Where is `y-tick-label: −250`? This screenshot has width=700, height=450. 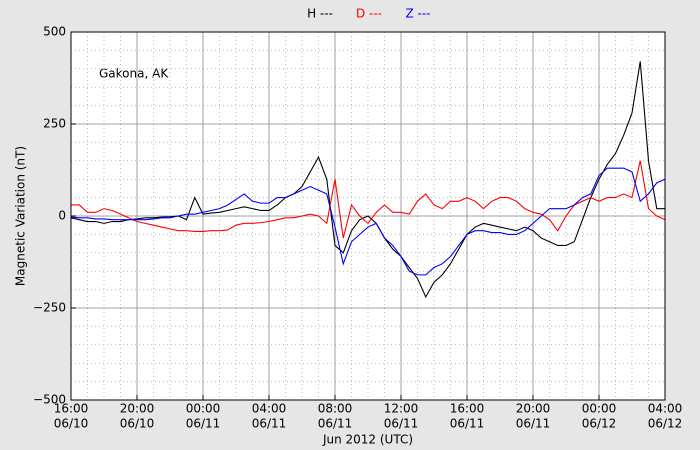
y-tick-label: −250 is located at coordinates (49, 308).